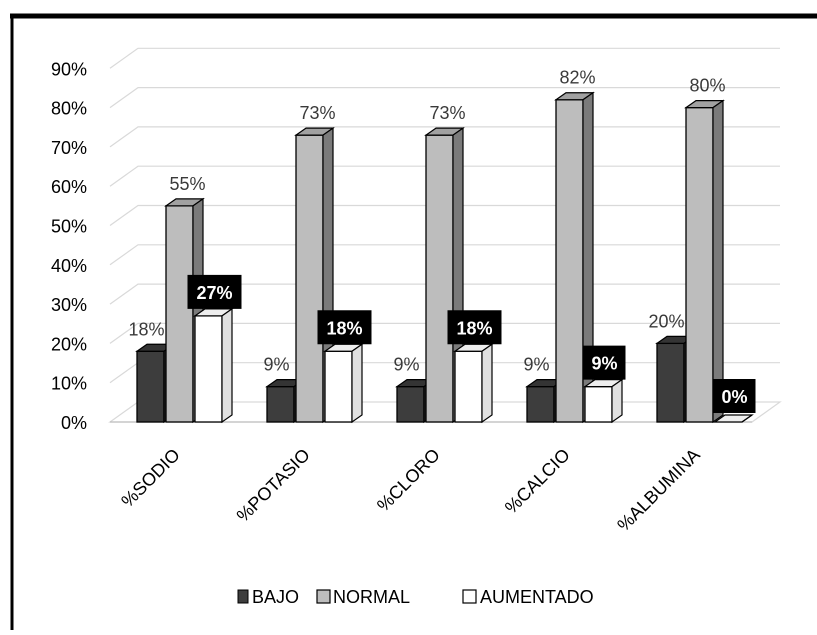 This screenshot has width=817, height=635. I want to click on y-tick-label: 20%, so click(69, 344).